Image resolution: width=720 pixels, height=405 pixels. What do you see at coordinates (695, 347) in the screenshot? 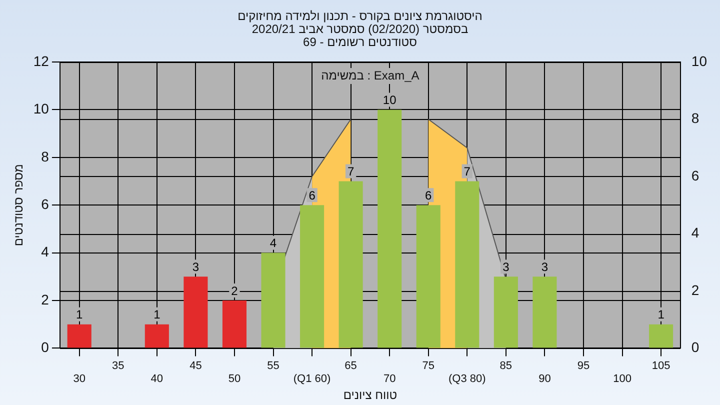
I see `y2-tick-label: 0` at bounding box center [695, 347].